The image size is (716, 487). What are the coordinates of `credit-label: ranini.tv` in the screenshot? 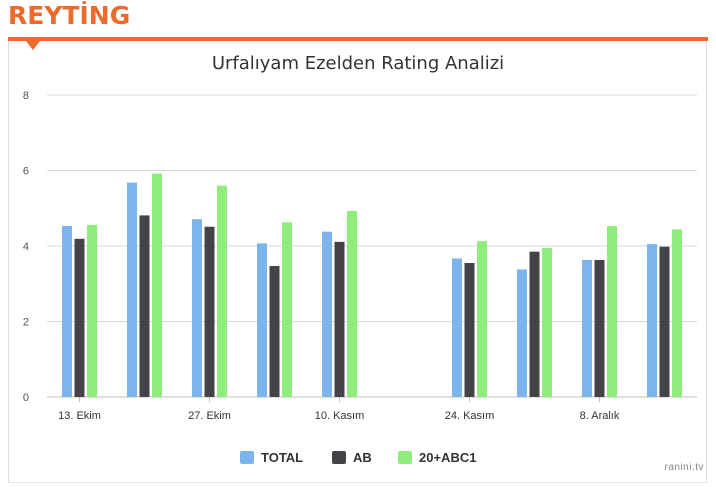 It's located at (684, 467).